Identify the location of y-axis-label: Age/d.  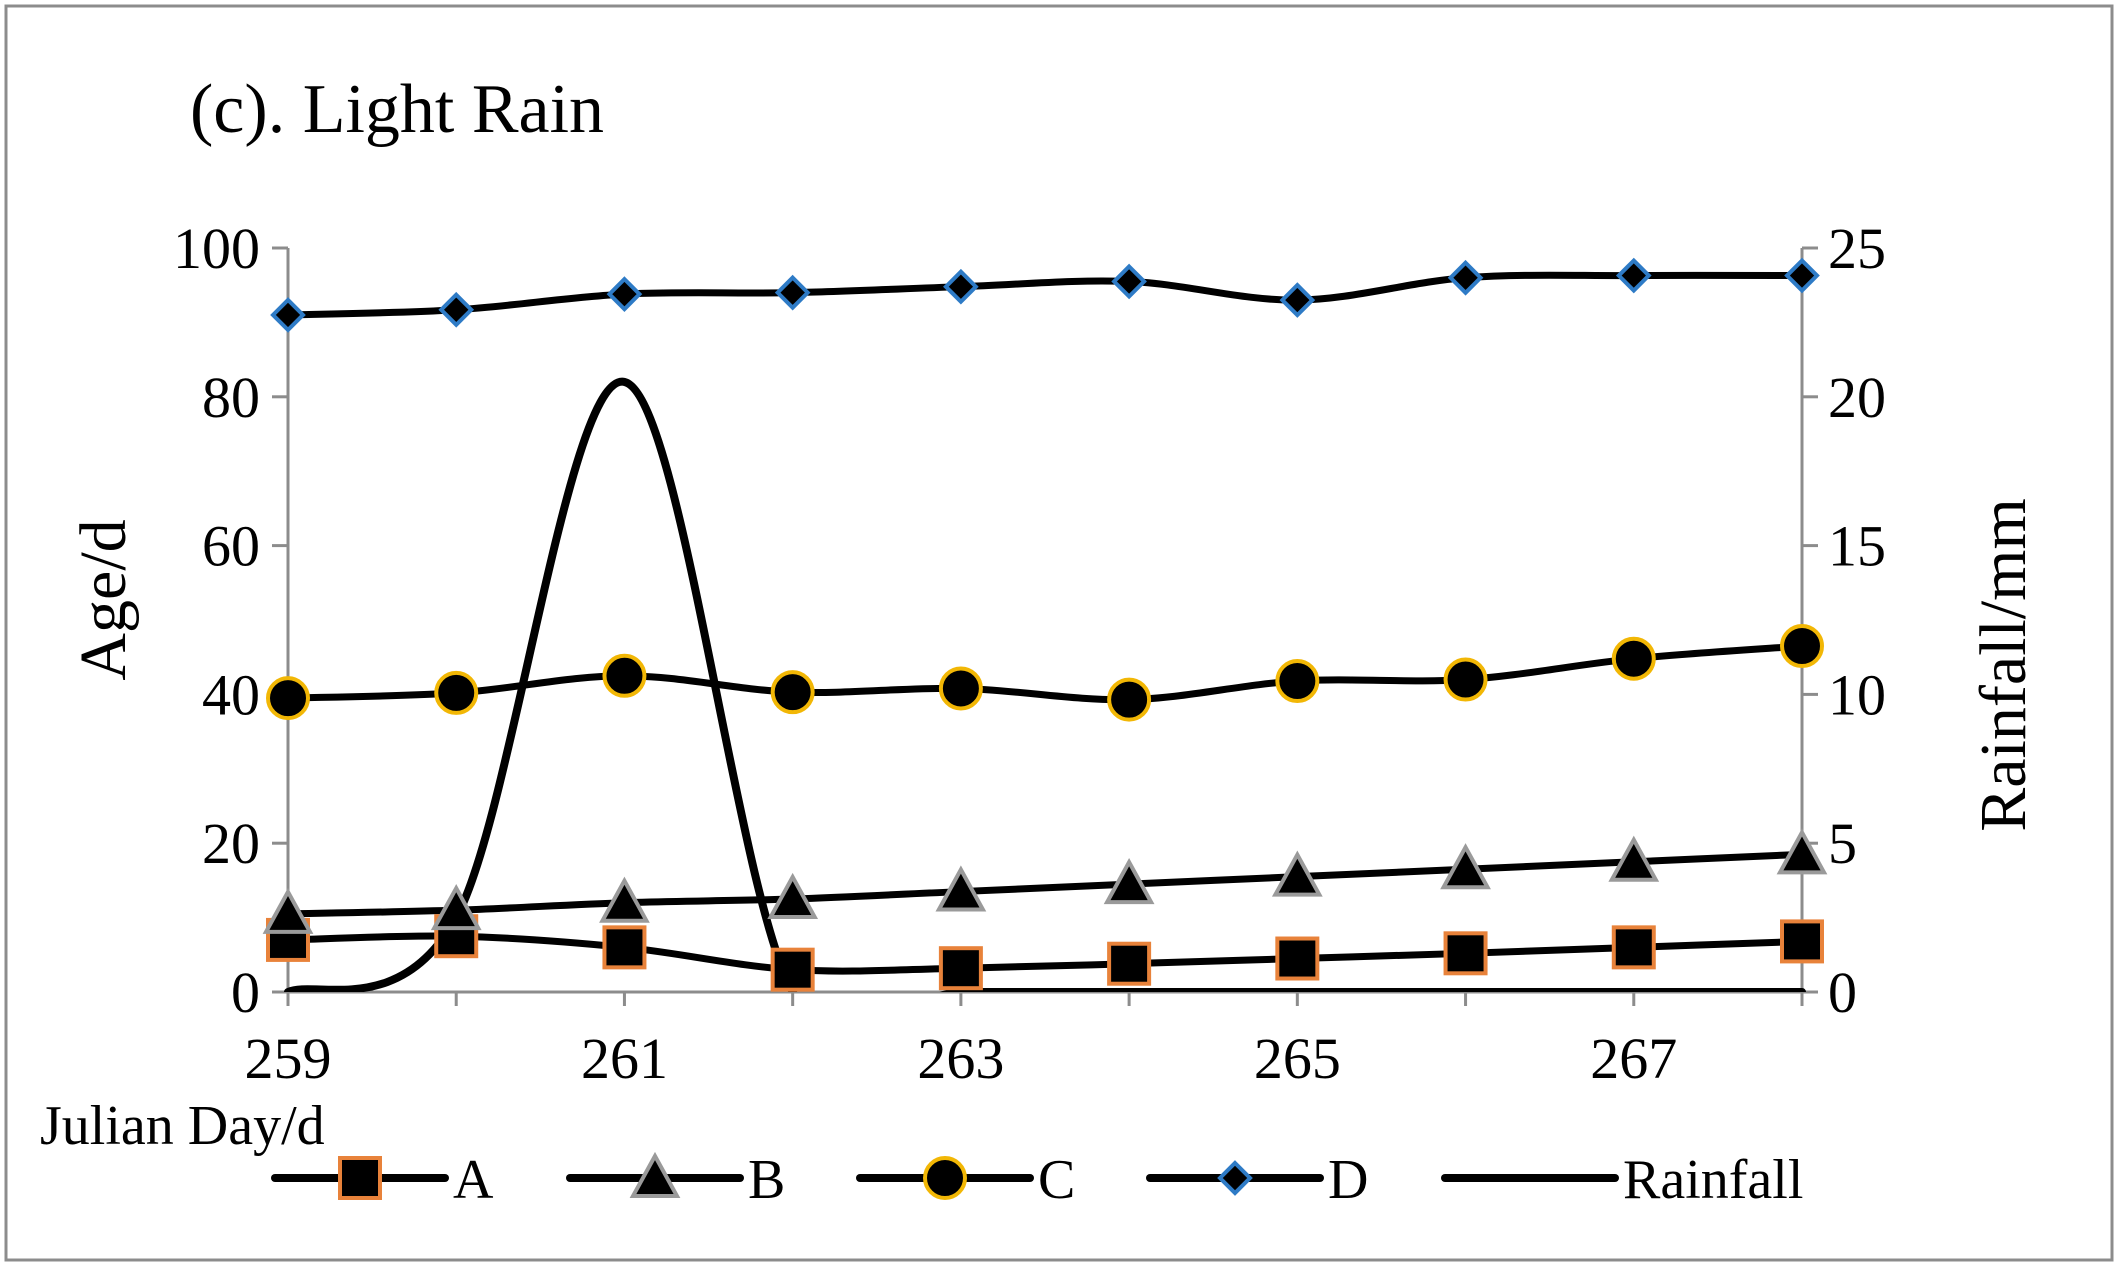
(103, 599).